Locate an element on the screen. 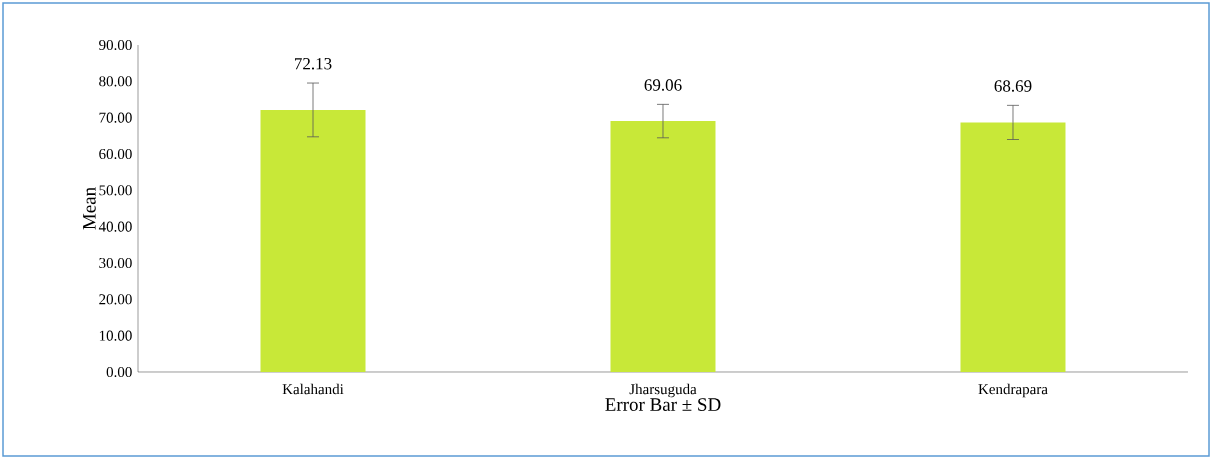  y-tick-label: 10.00 is located at coordinates (115, 335).